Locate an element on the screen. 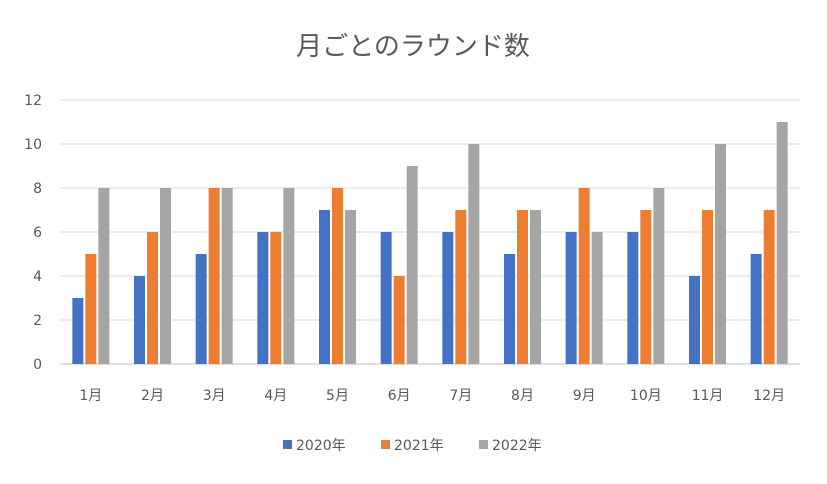 This screenshot has height=484, width=827. x-tick-label: 5月 is located at coordinates (337, 396).